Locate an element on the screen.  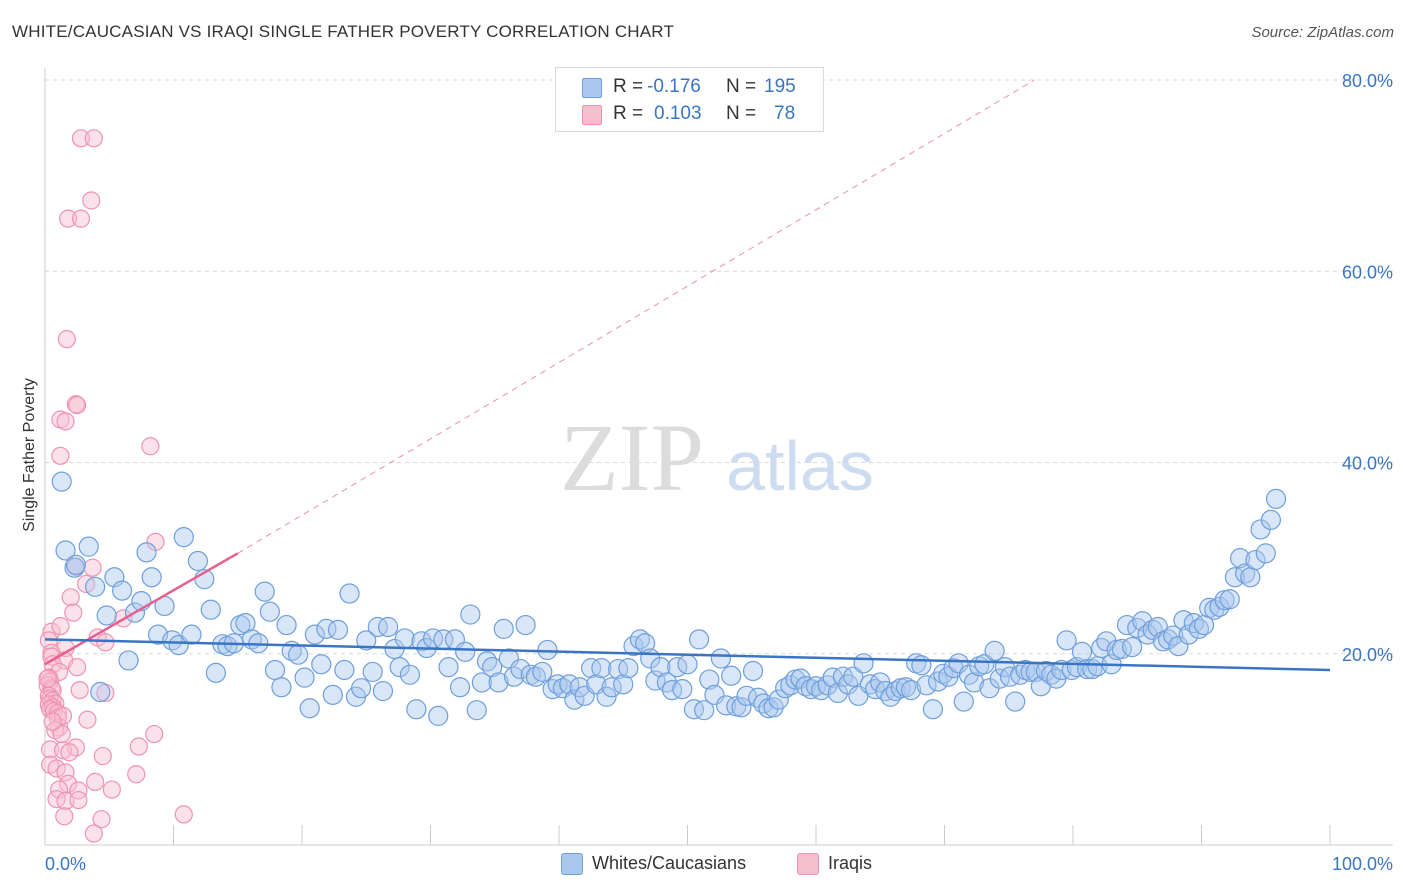
watermark-atlas: atlas is located at coordinates (800, 466).